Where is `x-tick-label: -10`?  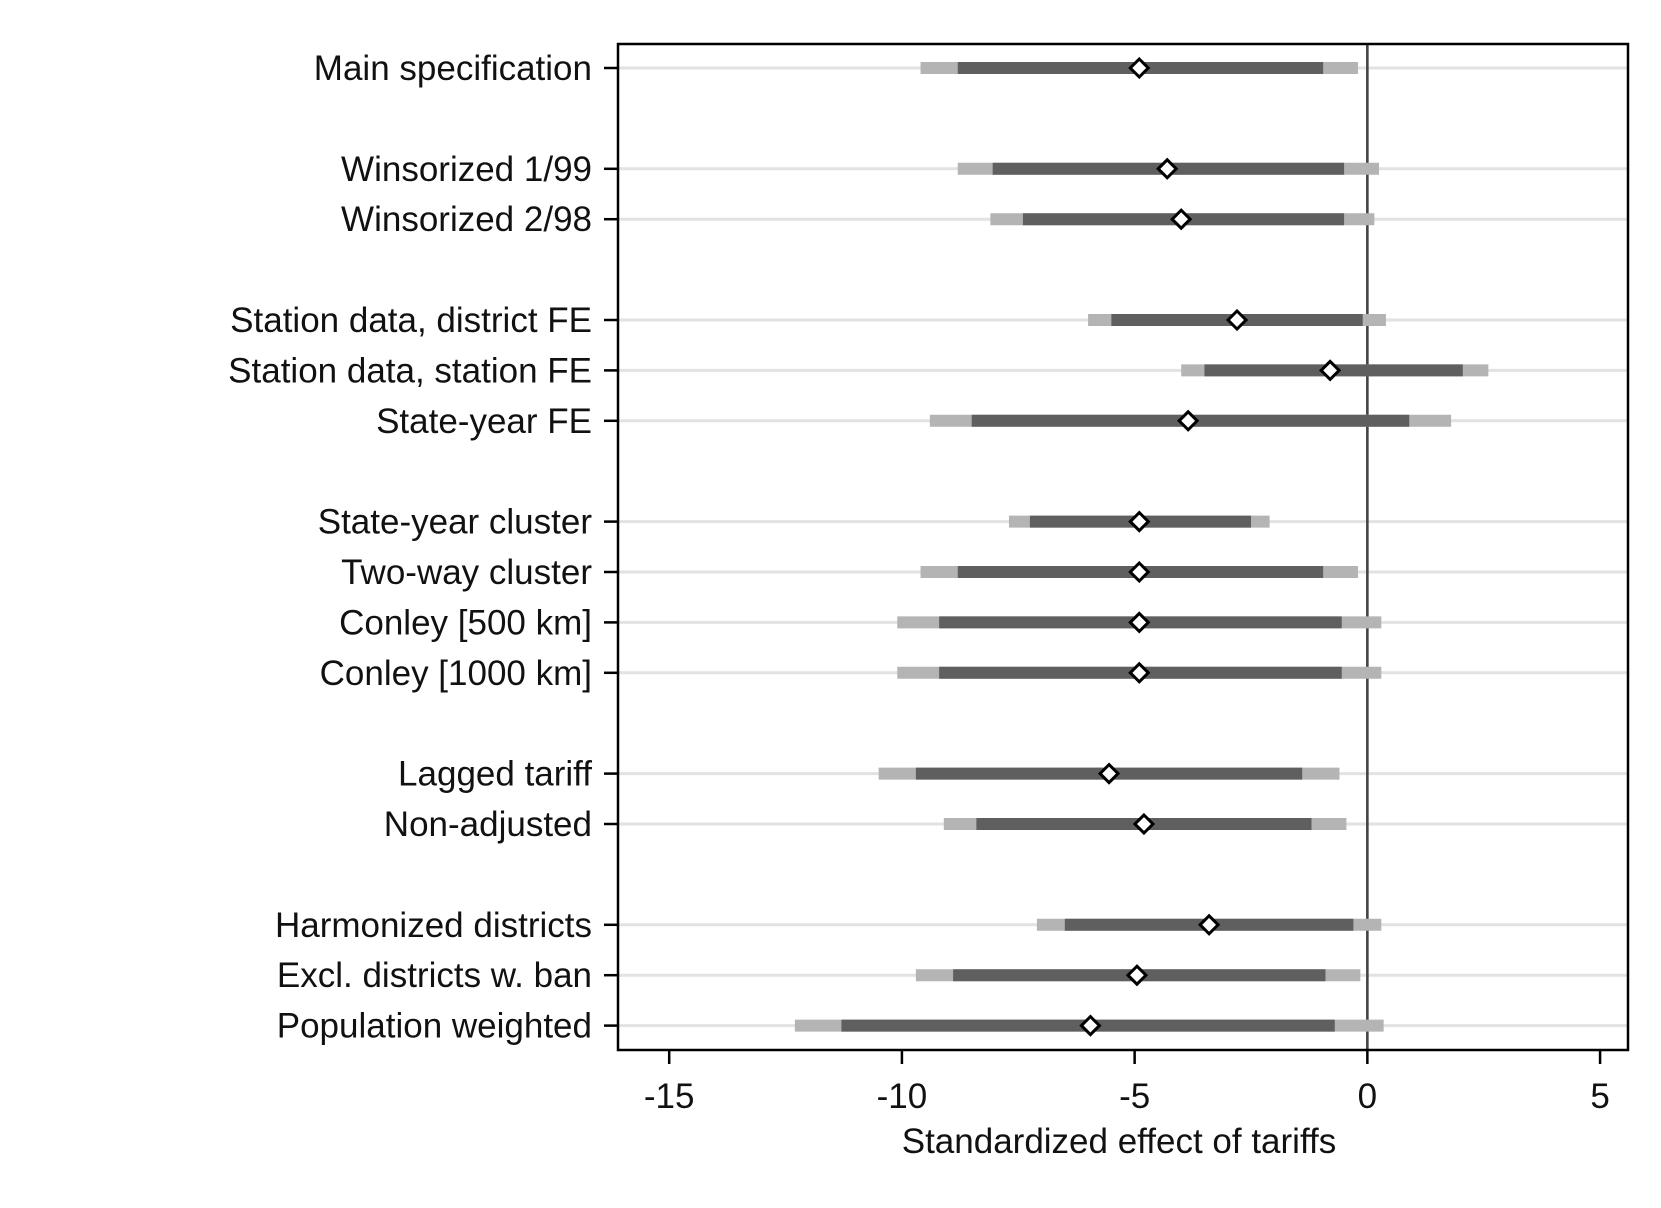
x-tick-label: -10 is located at coordinates (902, 1096).